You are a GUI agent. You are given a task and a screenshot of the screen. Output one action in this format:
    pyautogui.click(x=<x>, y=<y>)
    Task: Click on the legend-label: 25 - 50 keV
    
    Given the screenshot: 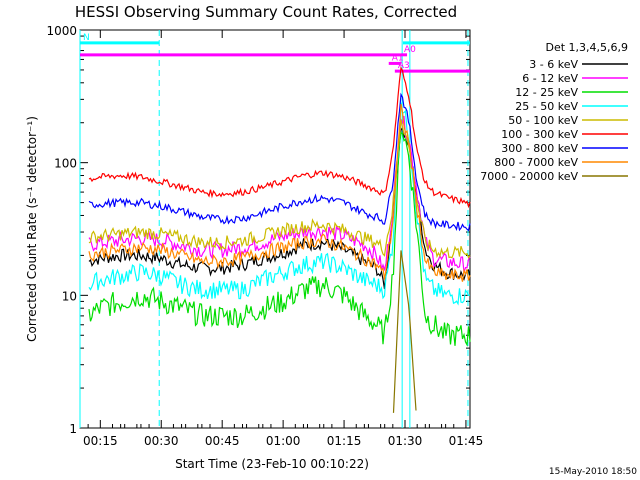 What is the action you would take?
    pyautogui.click(x=546, y=106)
    